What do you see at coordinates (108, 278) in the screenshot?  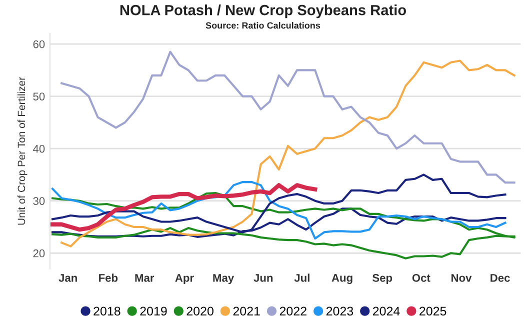 I see `x-tick-label: Feb` at bounding box center [108, 278].